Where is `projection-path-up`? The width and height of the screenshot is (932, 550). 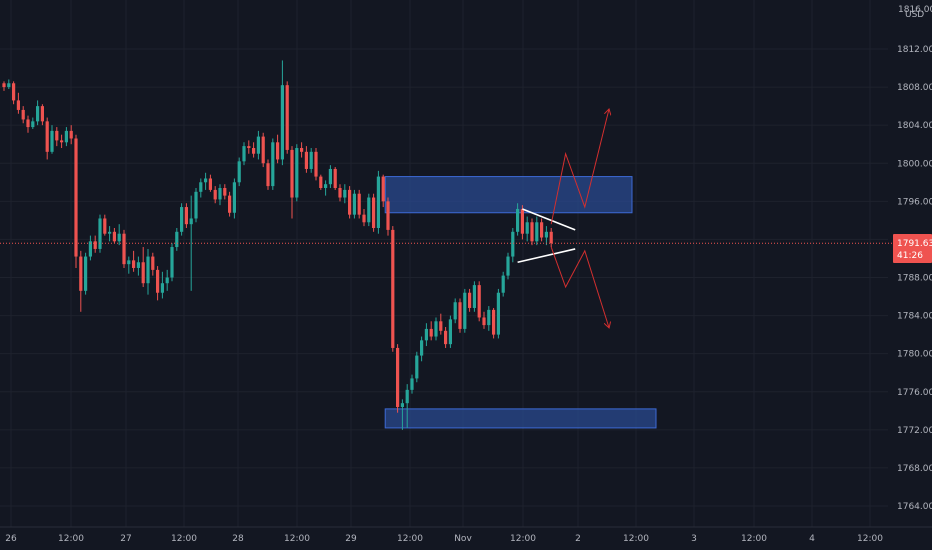 projection-path-up is located at coordinates (579, 167).